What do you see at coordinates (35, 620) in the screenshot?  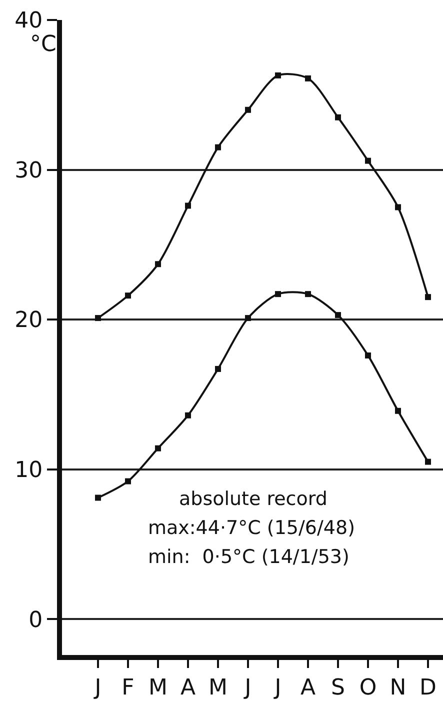 I see `y-tick-label: 0` at bounding box center [35, 620].